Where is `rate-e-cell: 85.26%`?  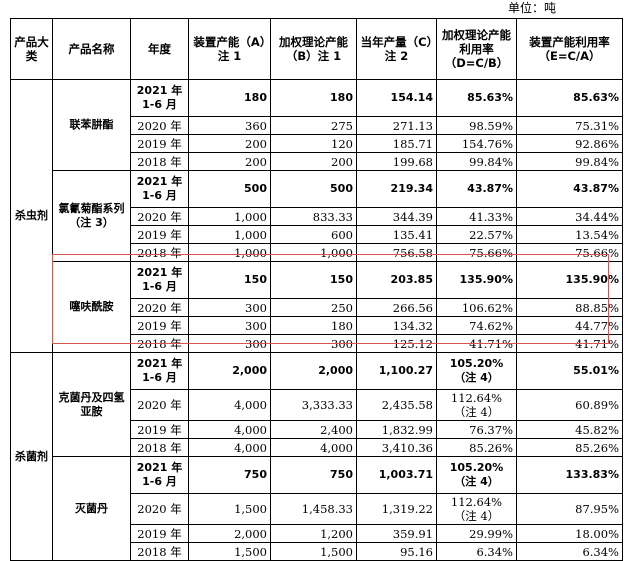 rate-e-cell: 85.26% is located at coordinates (569, 447).